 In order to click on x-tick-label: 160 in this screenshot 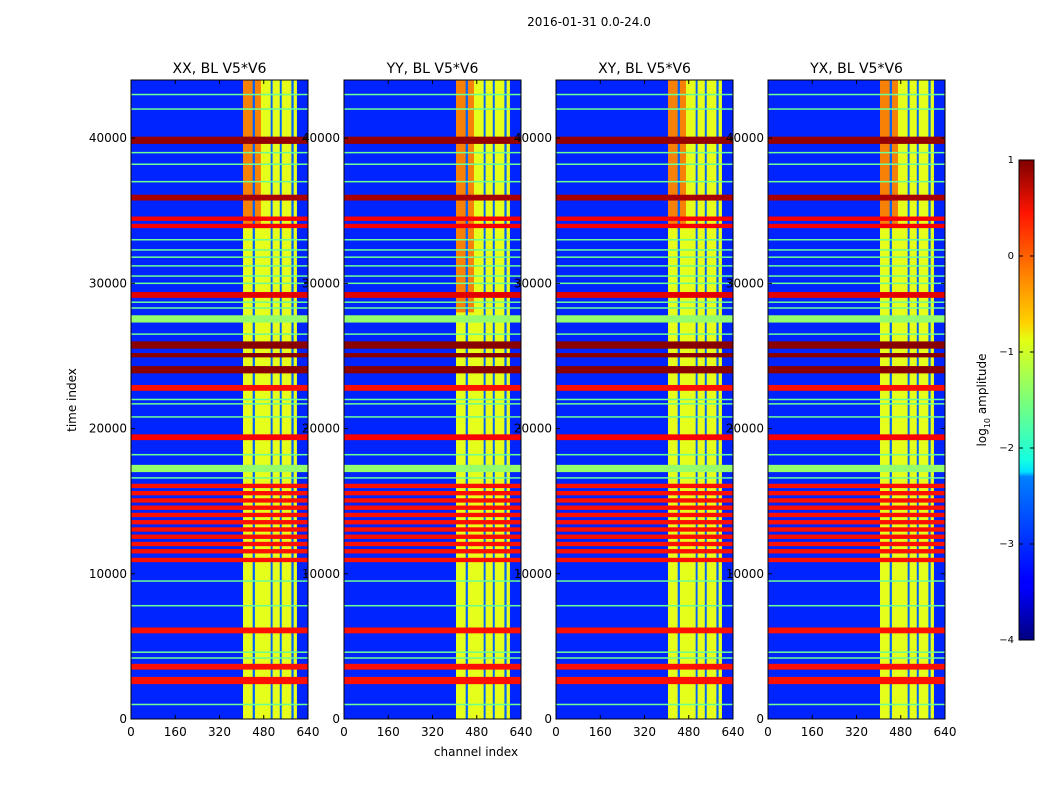, I will do `click(388, 732)`.